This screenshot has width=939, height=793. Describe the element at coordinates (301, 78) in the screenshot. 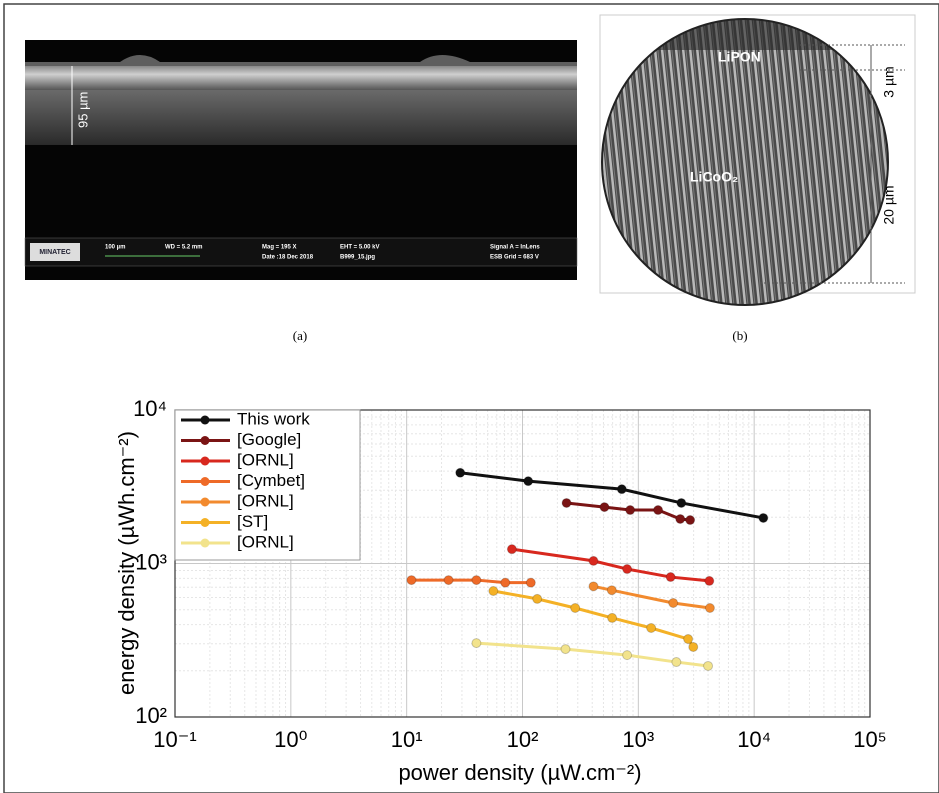

I see `film` at that location.